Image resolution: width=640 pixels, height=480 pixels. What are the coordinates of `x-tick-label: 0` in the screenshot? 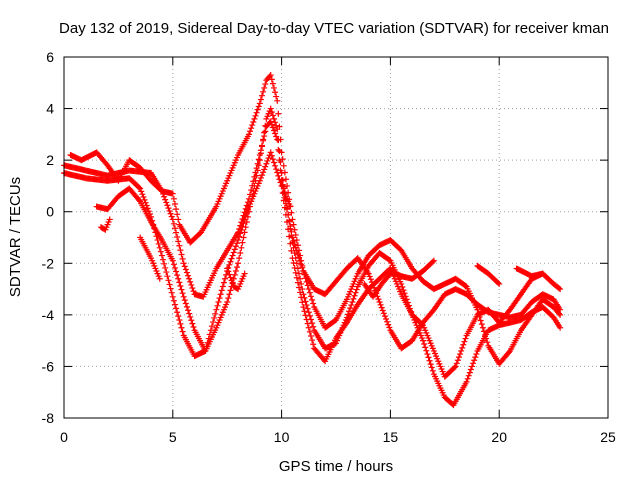 It's located at (64, 437).